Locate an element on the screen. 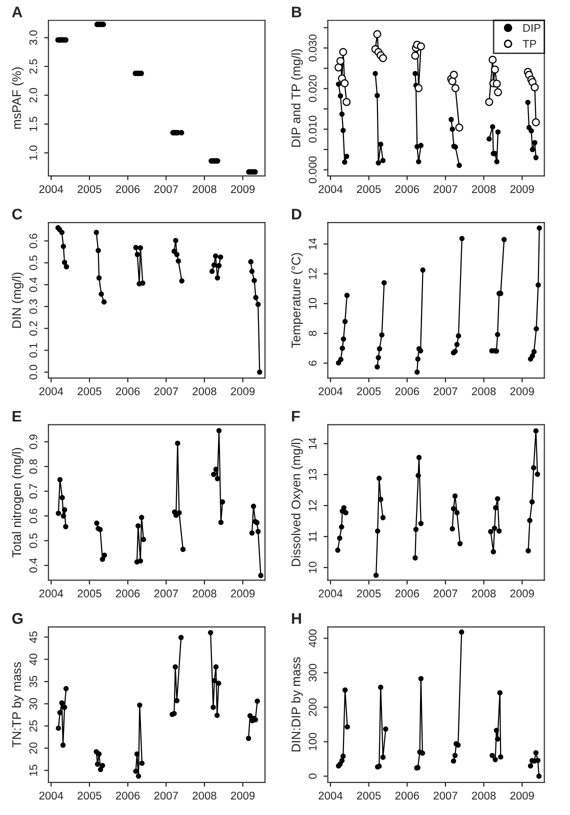 The height and width of the screenshot is (815, 570). y-tick-label: 100 is located at coordinates (312, 741).